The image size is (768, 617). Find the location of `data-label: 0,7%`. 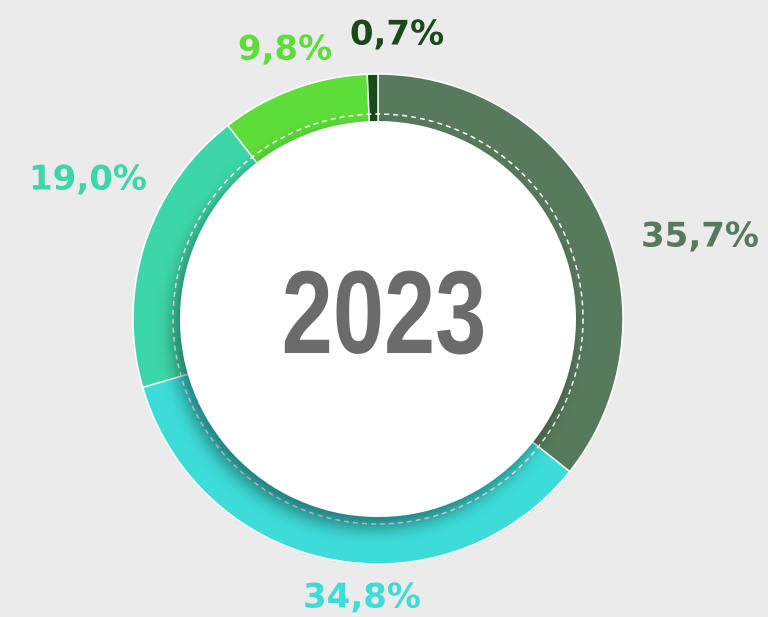

data-label: 0,7% is located at coordinates (397, 34).